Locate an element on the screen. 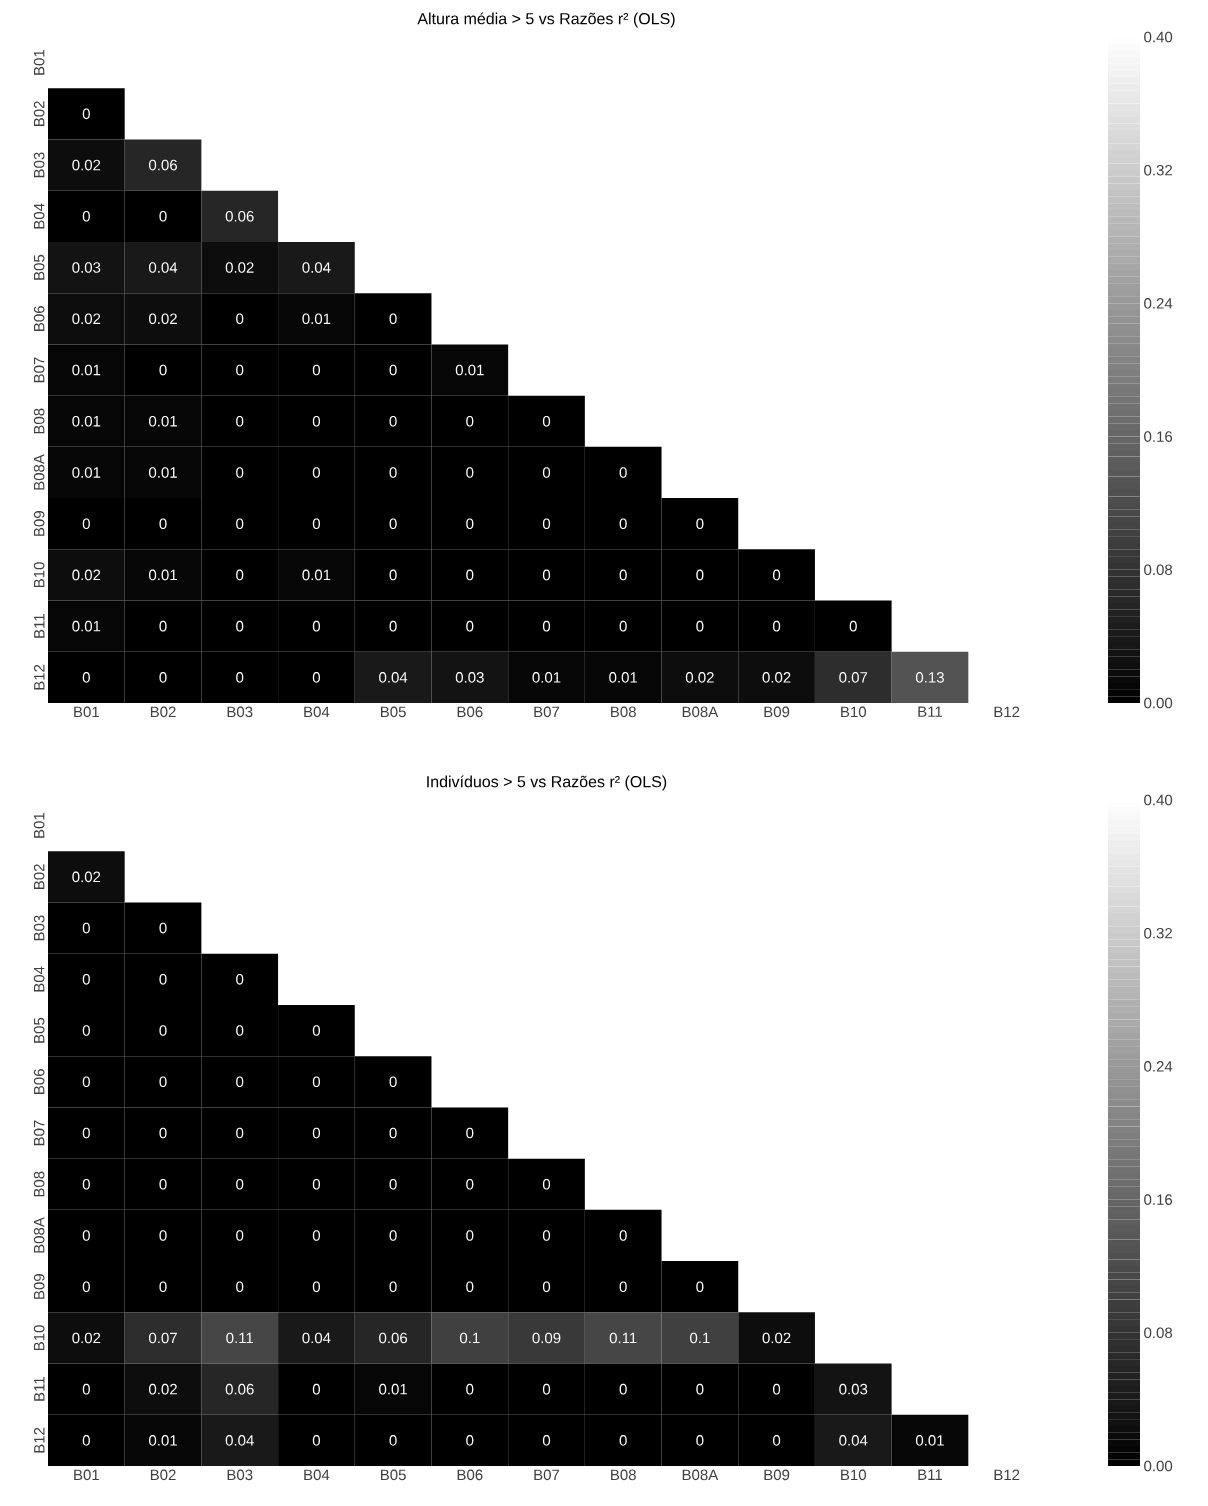 The height and width of the screenshot is (1506, 1208). y-tick-label: B11 is located at coordinates (39, 626).